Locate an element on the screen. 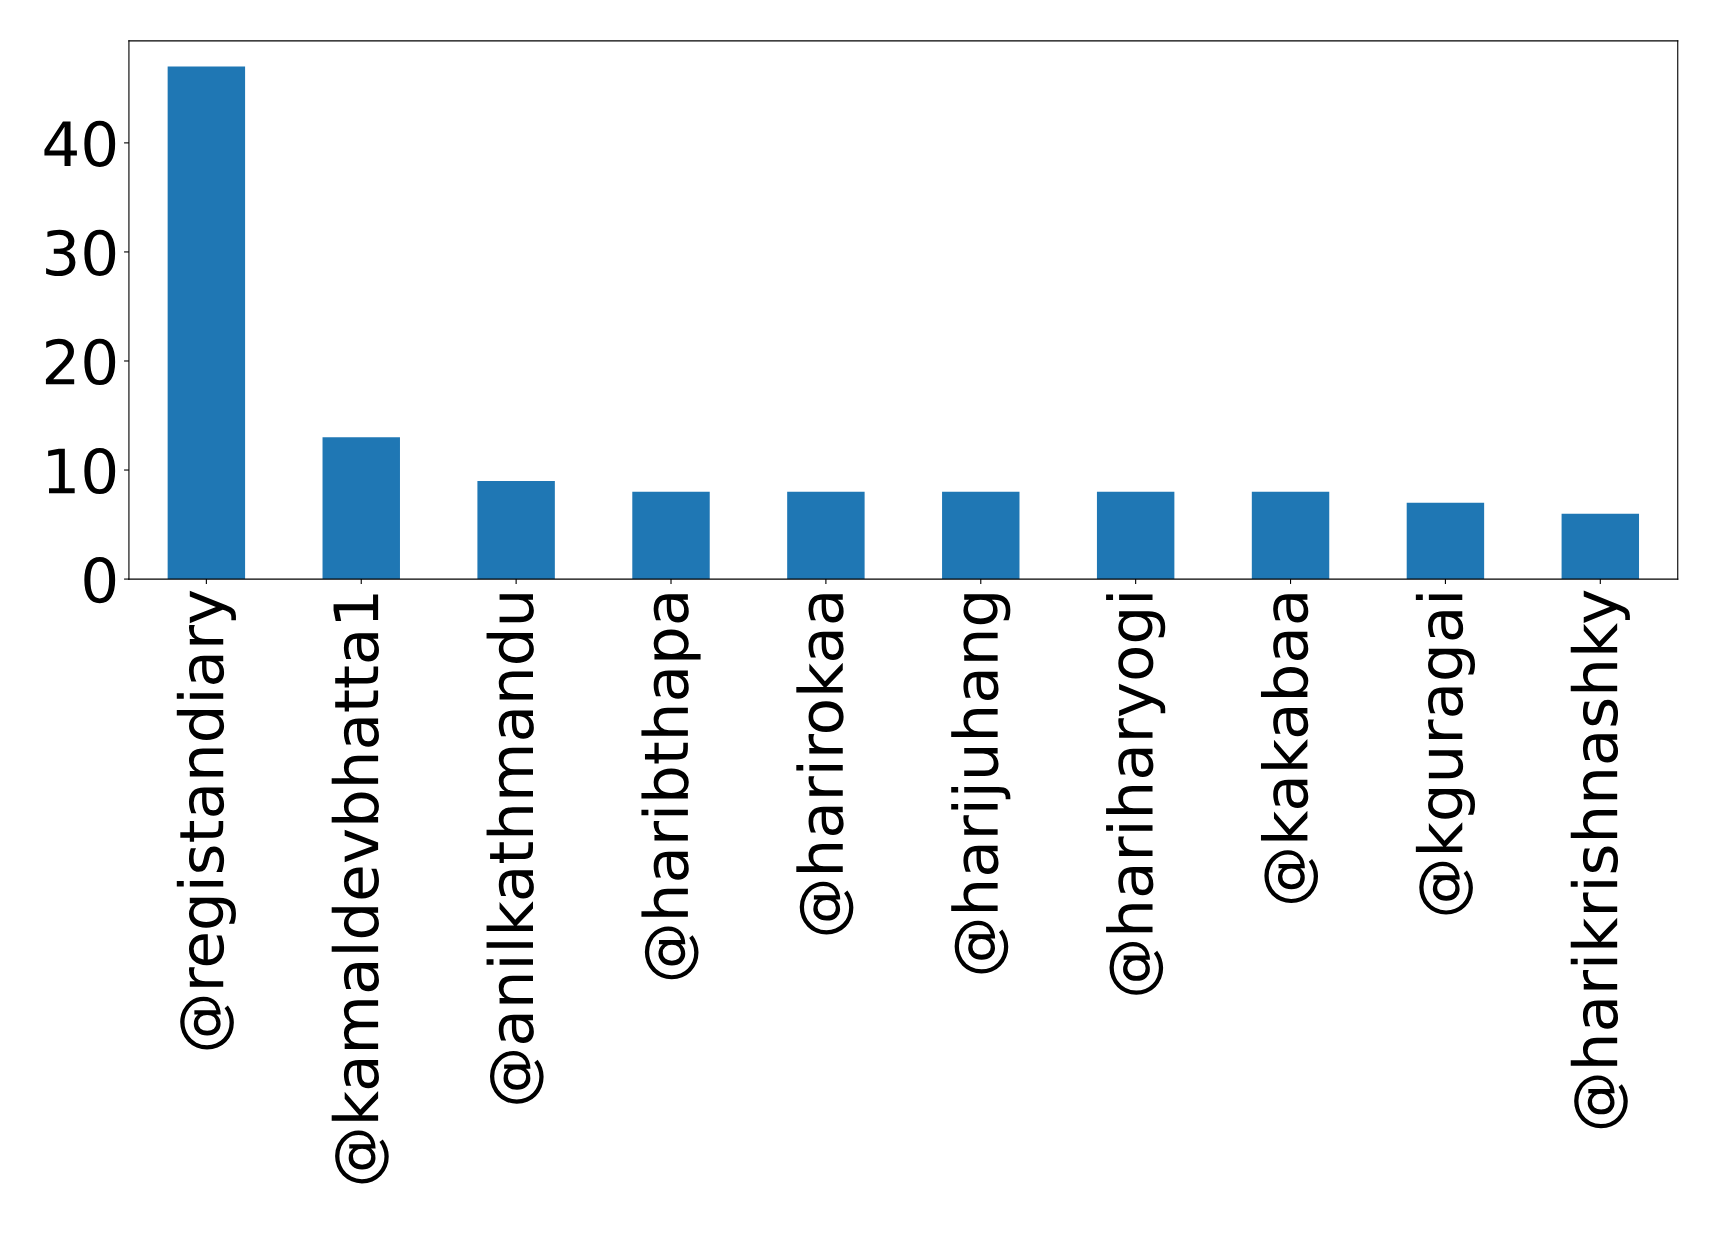 This screenshot has width=1719, height=1240. y-tick-label: 10 is located at coordinates (82, 471).